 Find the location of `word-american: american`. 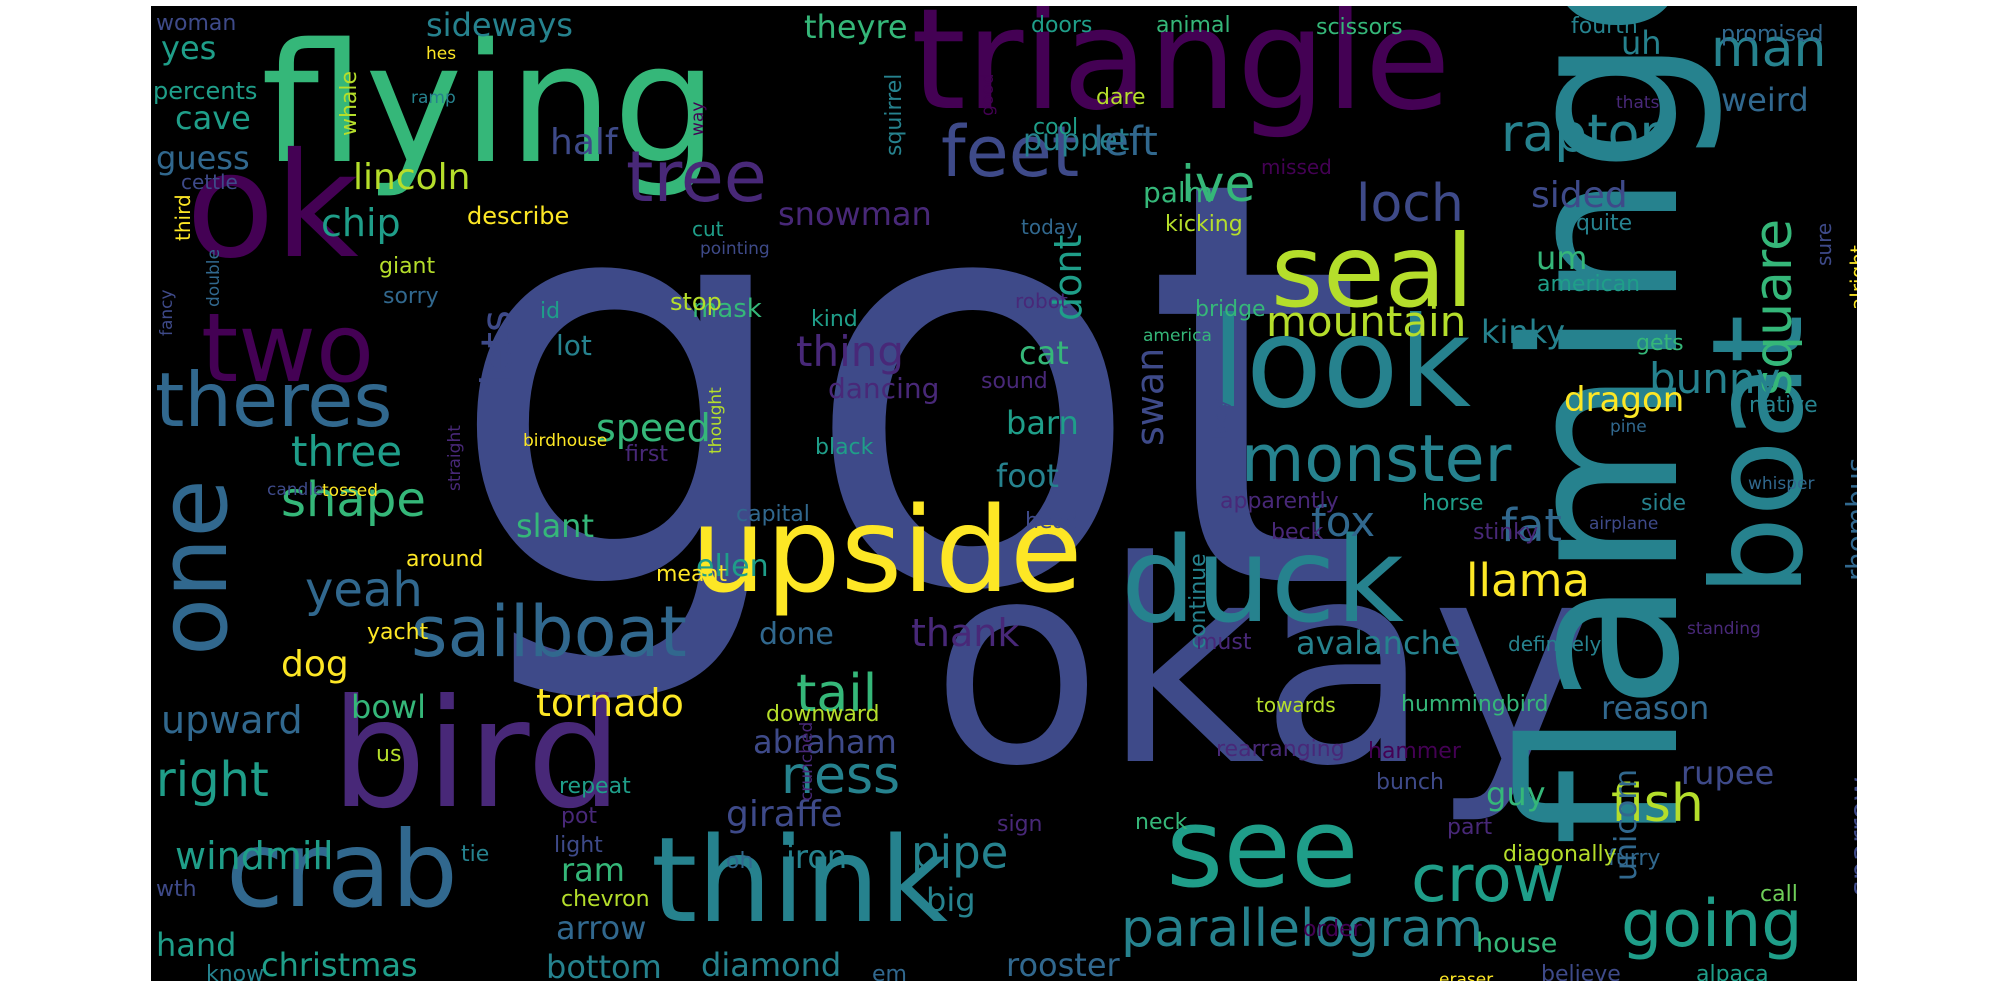

word-american: american is located at coordinates (1588, 284).